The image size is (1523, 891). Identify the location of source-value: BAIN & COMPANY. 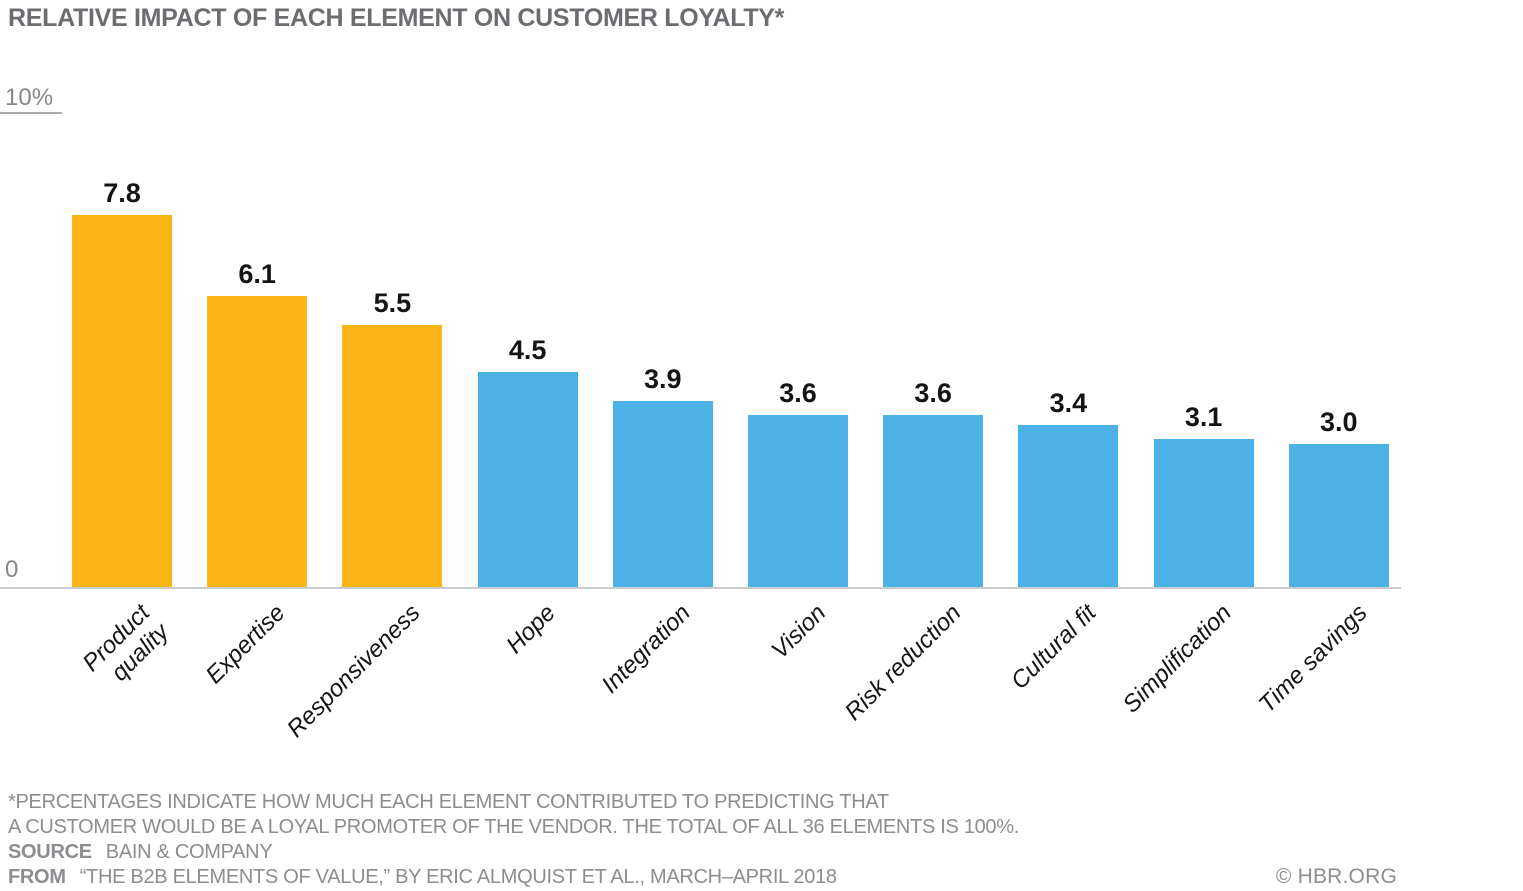
(189, 852).